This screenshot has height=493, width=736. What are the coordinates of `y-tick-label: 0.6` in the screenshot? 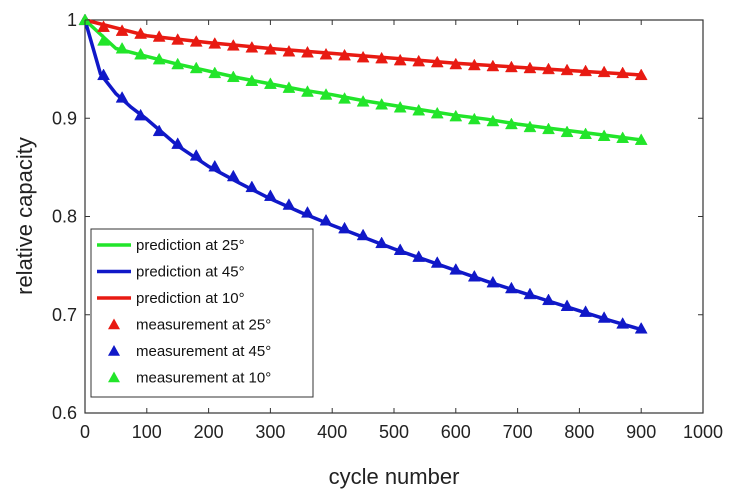 It's located at (64, 413).